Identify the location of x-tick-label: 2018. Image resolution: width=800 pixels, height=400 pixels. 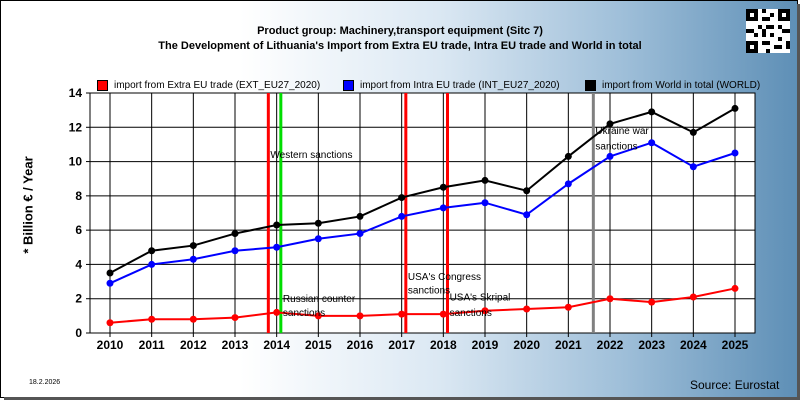
(443, 345).